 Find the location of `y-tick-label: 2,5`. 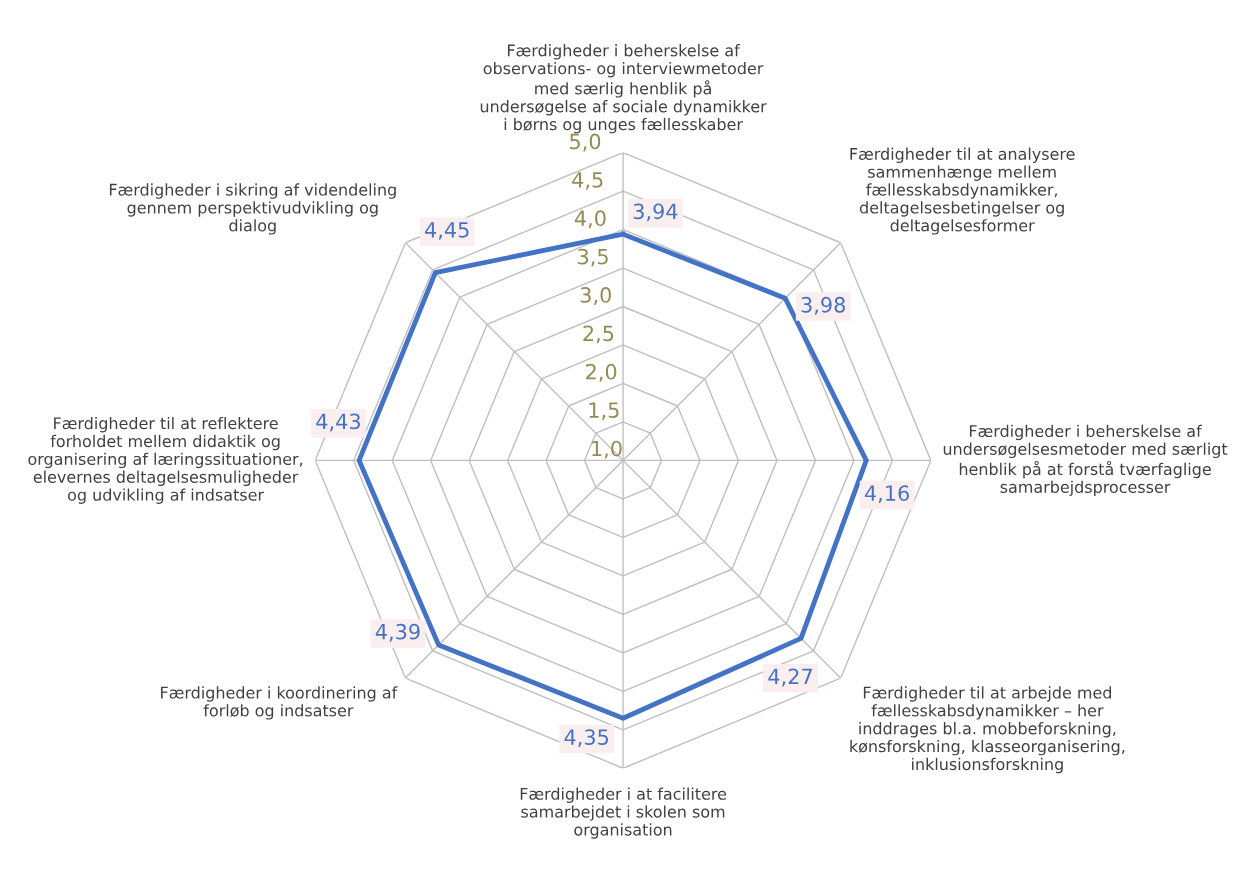

y-tick-label: 2,5 is located at coordinates (598, 334).